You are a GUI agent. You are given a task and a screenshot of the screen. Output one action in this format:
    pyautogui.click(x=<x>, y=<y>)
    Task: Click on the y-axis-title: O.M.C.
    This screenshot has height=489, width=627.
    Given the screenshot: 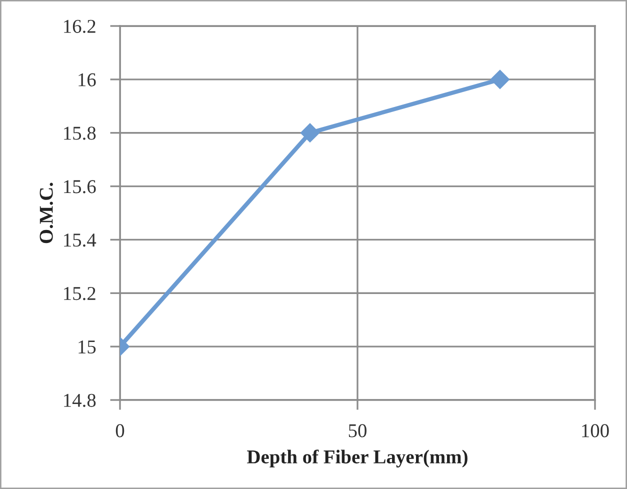 What is the action you would take?
    pyautogui.click(x=46, y=213)
    